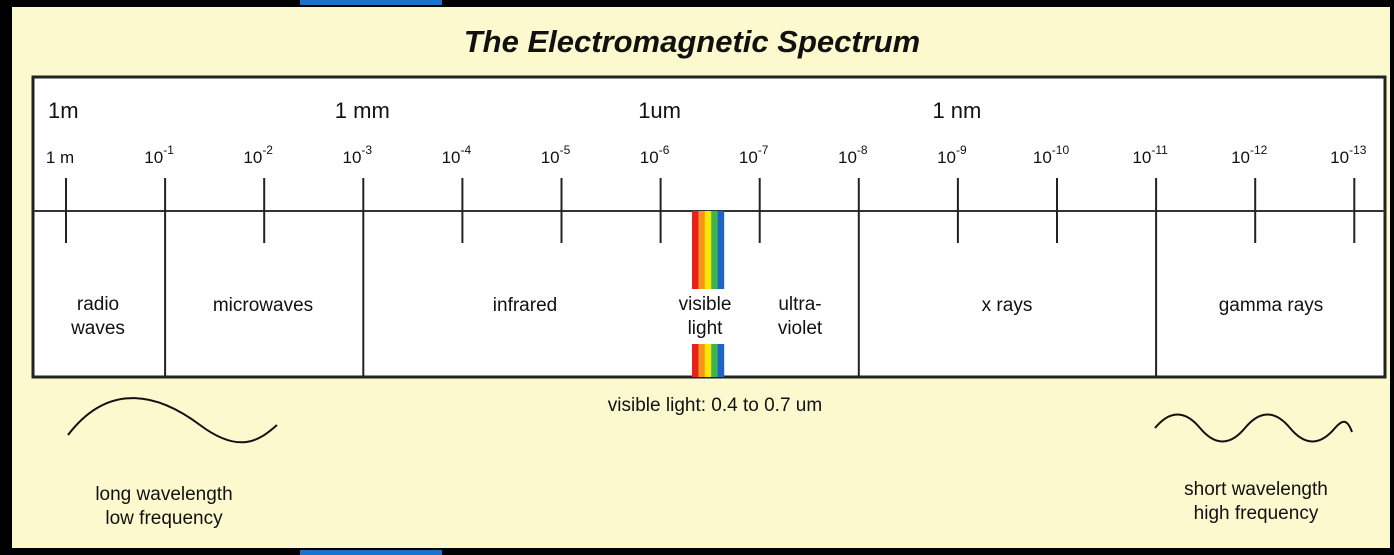 The image size is (1394, 555). Describe the element at coordinates (715, 405) in the screenshot. I see `visible-caption: visible light: 0.4 to 0.7 um` at that location.